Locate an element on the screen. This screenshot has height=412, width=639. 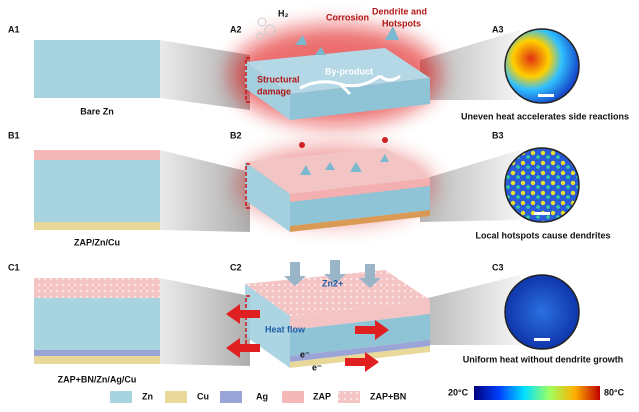
ag-layer is located at coordinates (97, 353).